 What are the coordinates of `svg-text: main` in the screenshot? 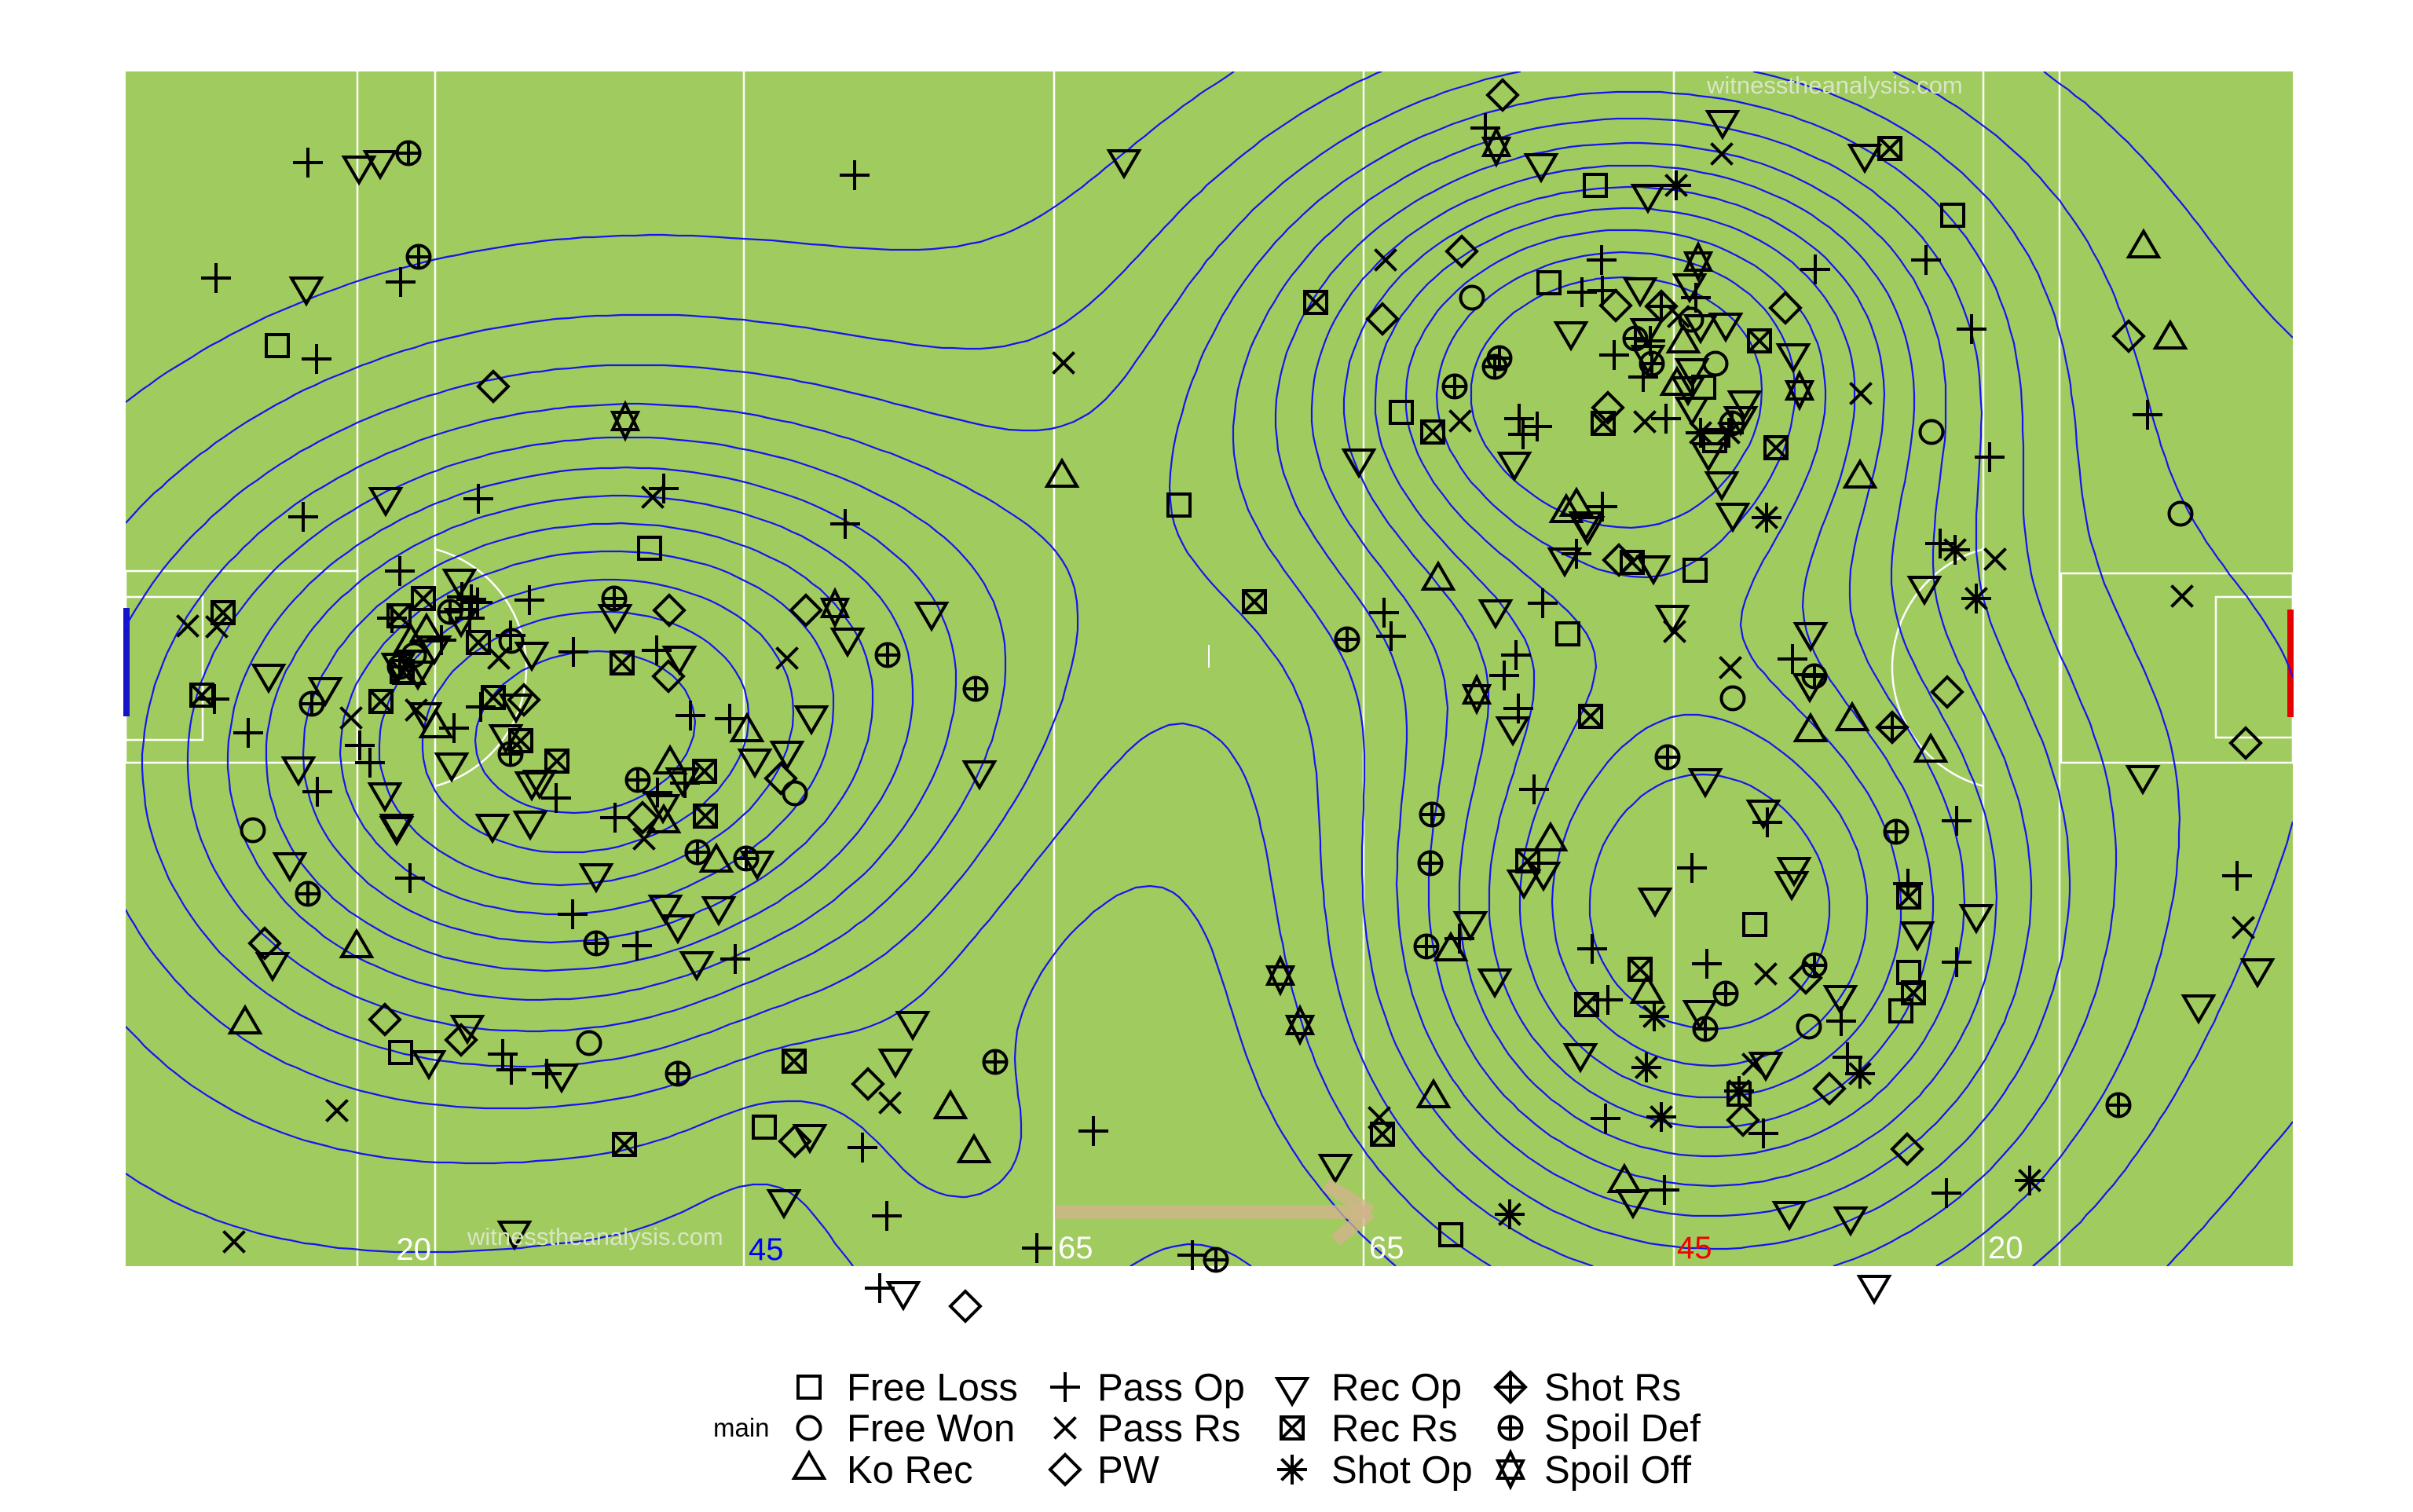 It's located at (741, 1427).